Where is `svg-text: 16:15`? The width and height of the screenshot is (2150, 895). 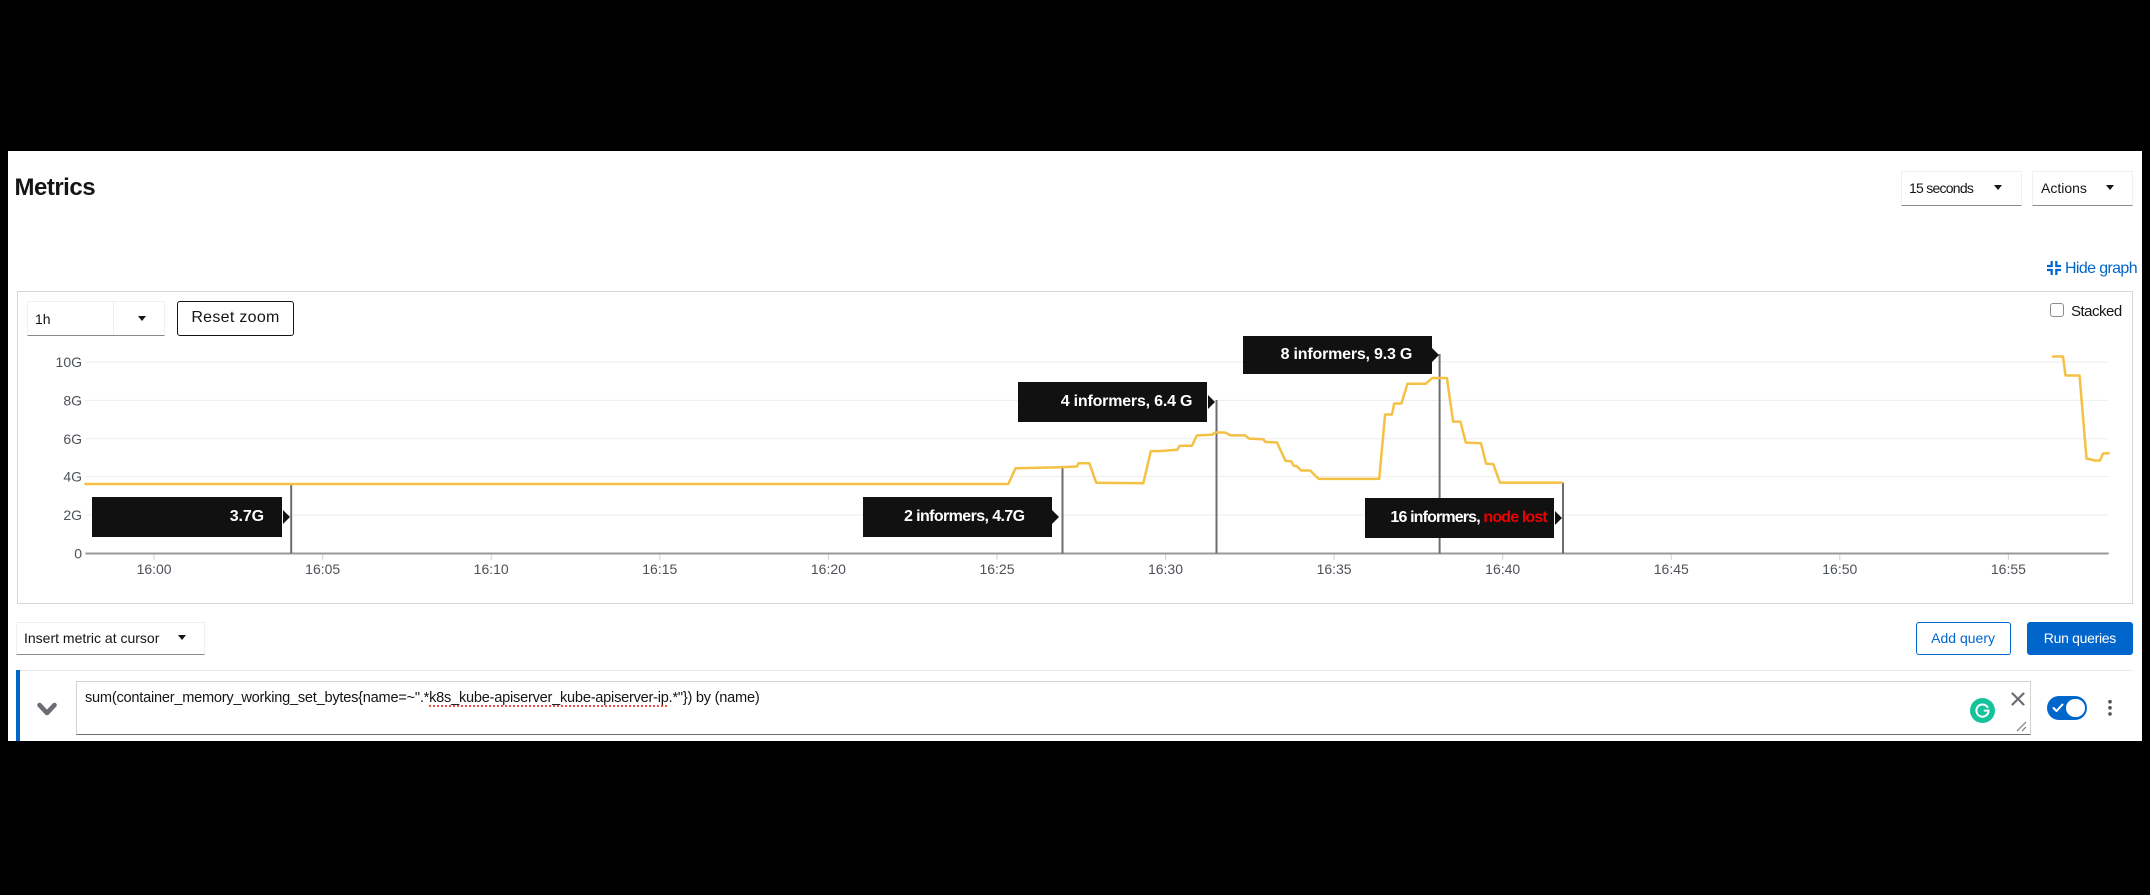 svg-text: 16:15 is located at coordinates (659, 569).